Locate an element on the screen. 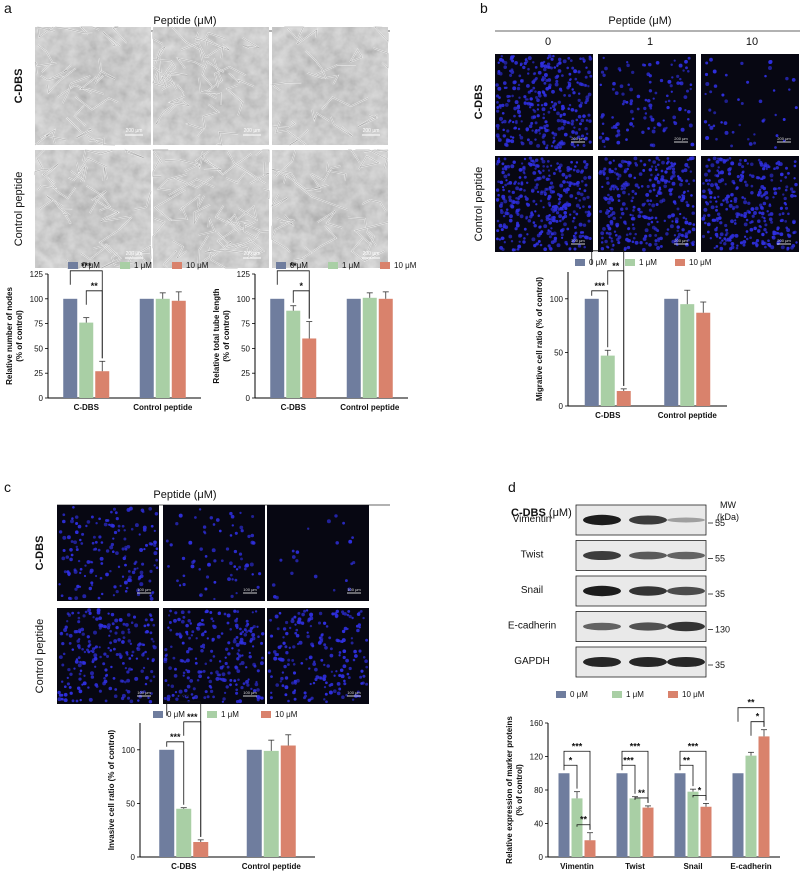 Image resolution: width=800 pixels, height=880 pixels. significance-label: ** is located at coordinates (687, 760).